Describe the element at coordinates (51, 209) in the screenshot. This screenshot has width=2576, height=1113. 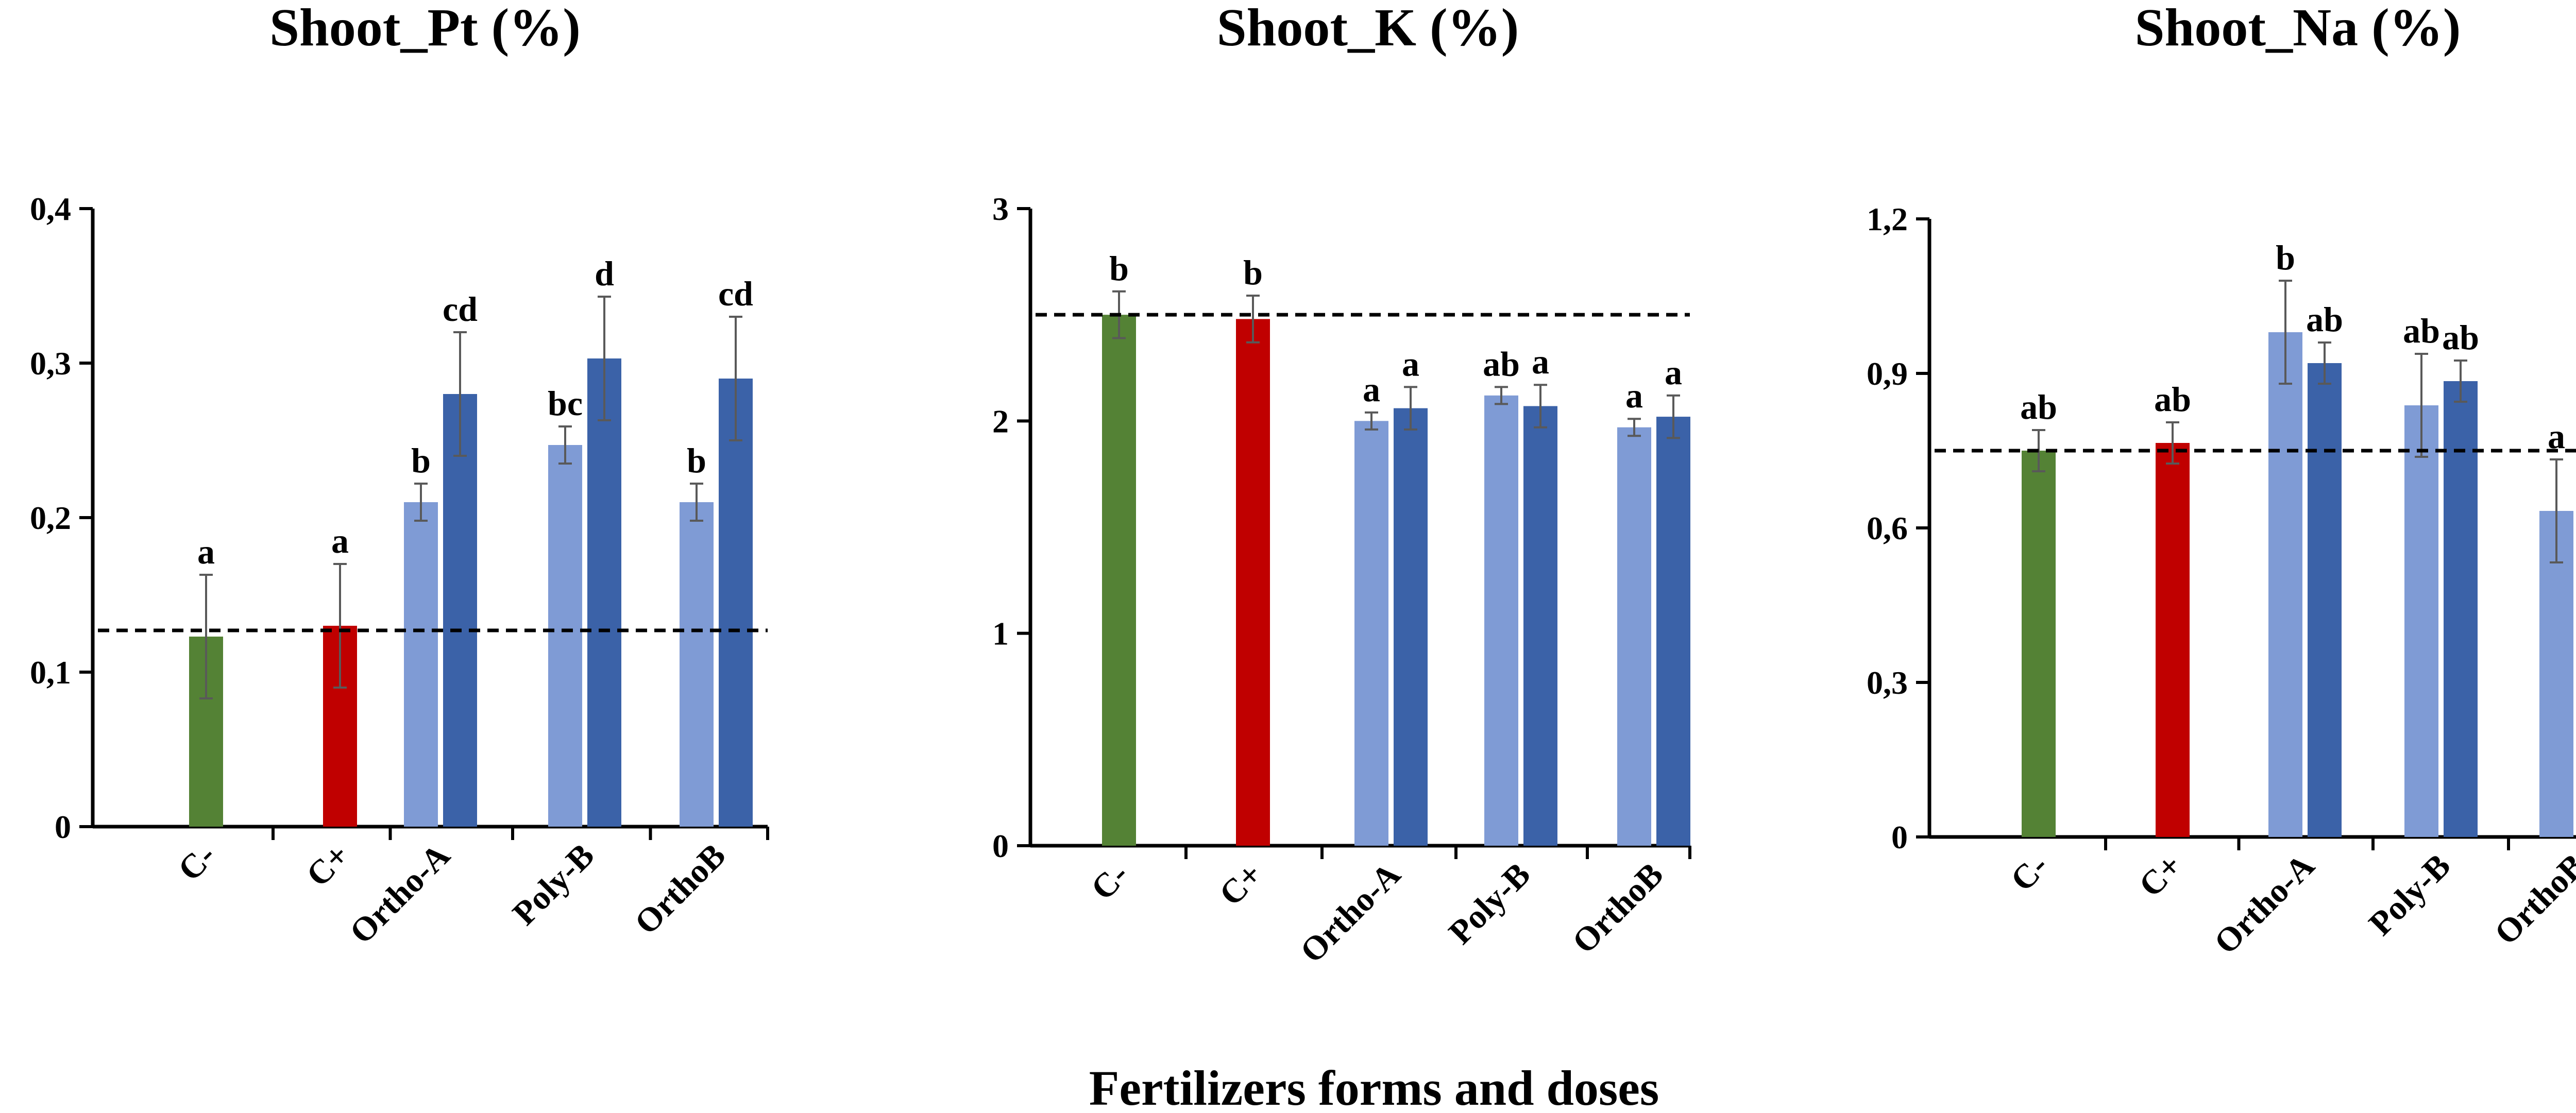
I see `y-tick-label: 0,4` at that location.